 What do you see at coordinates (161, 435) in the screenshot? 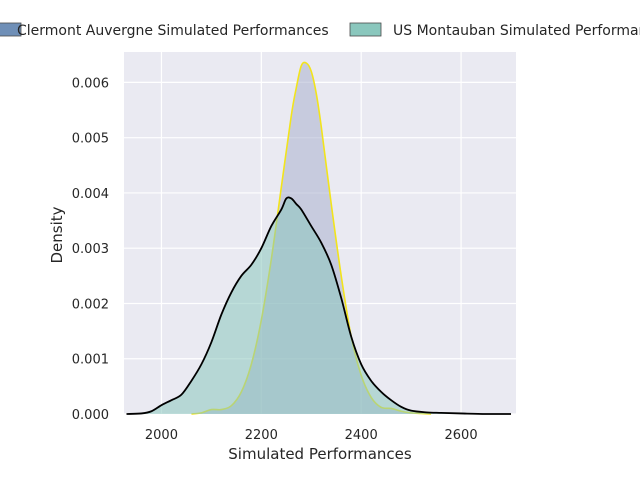
I see `x-tick-label: 2000` at bounding box center [161, 435].